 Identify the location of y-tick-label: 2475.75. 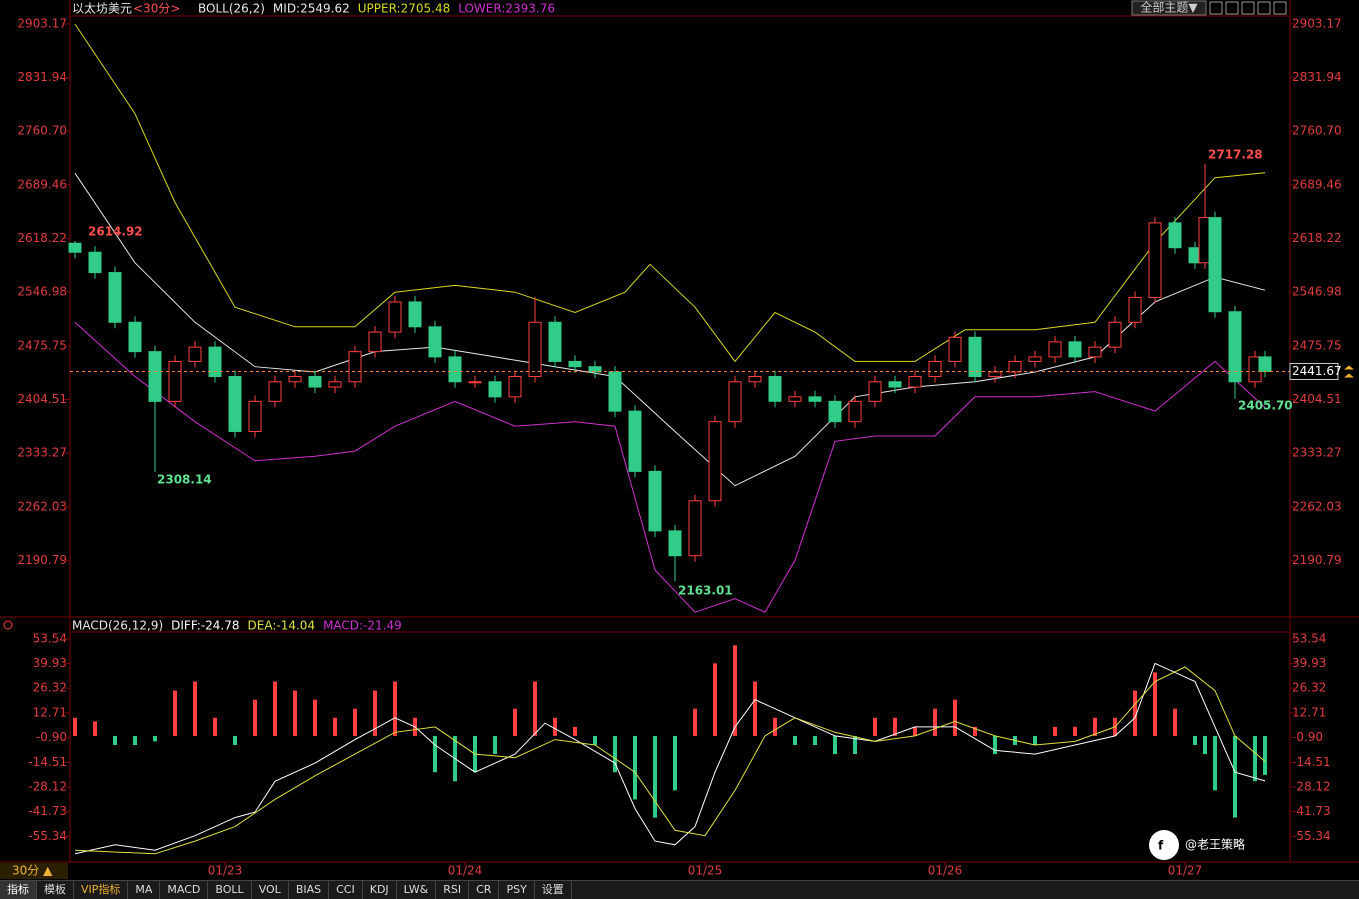
(42, 345).